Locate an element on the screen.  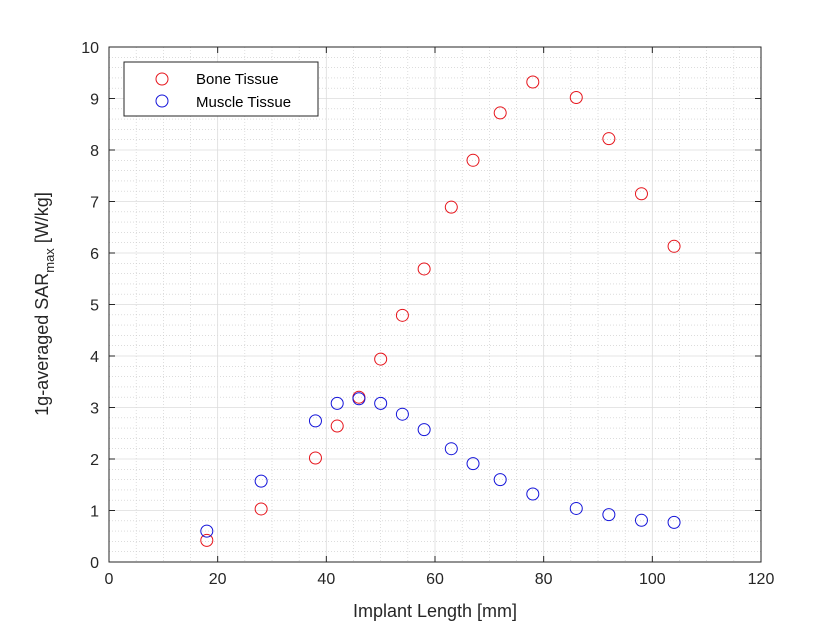
y-axis-title: 1g-averaged SARmax [W/kg] is located at coordinates (44, 304).